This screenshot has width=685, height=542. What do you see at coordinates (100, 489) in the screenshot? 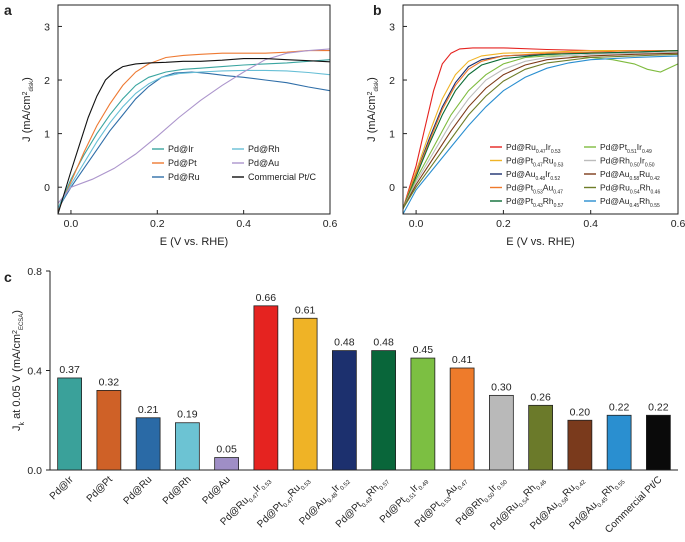
I see `bar-category-label: Pd@Pt` at bounding box center [100, 489].